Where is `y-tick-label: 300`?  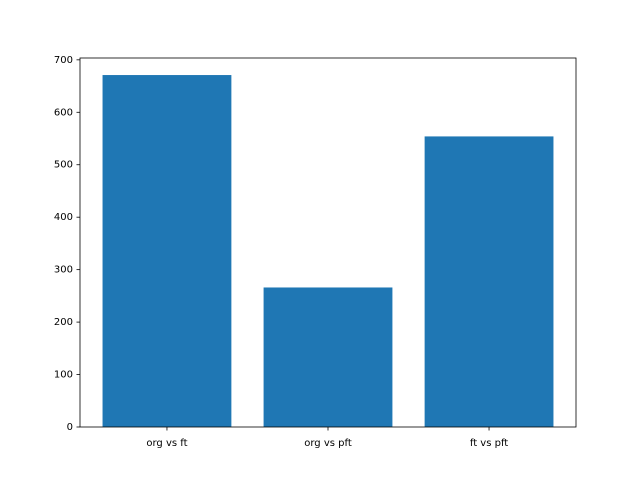
y-tick-label: 300 is located at coordinates (63, 270).